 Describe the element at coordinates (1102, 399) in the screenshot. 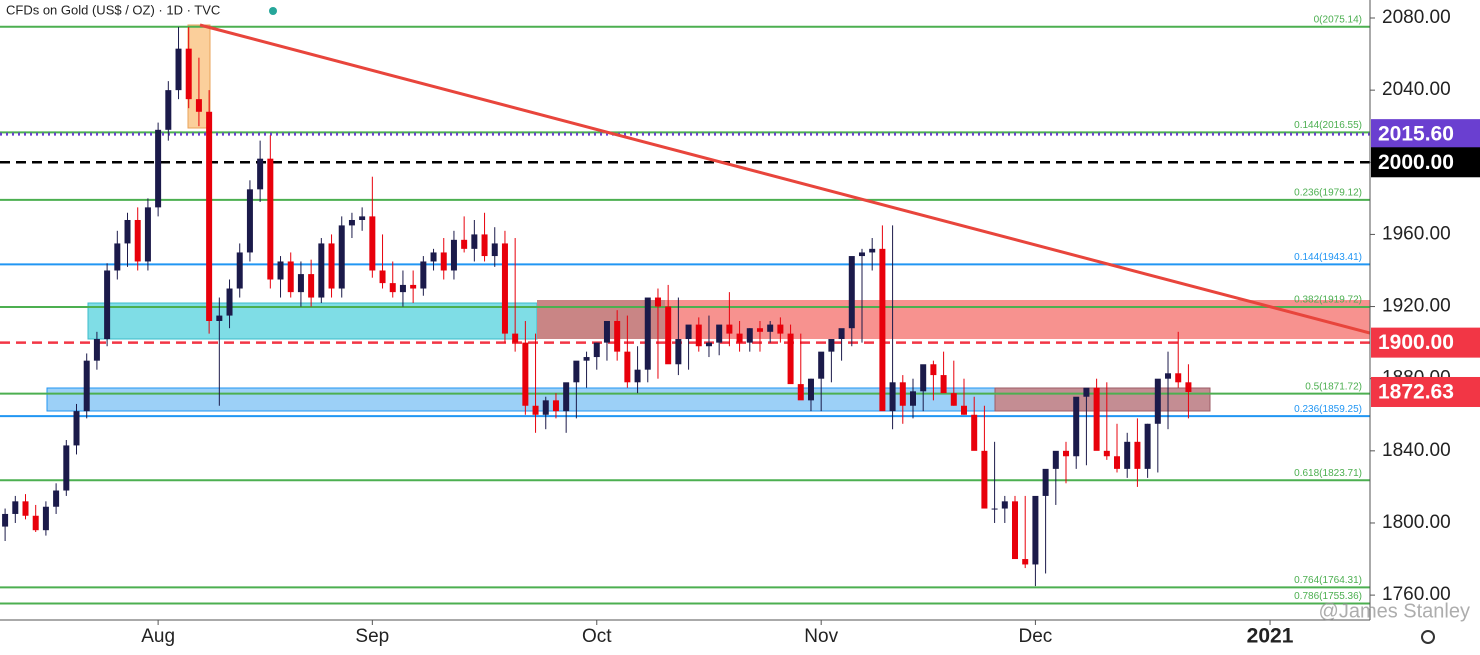

I see `overlap-zone` at that location.